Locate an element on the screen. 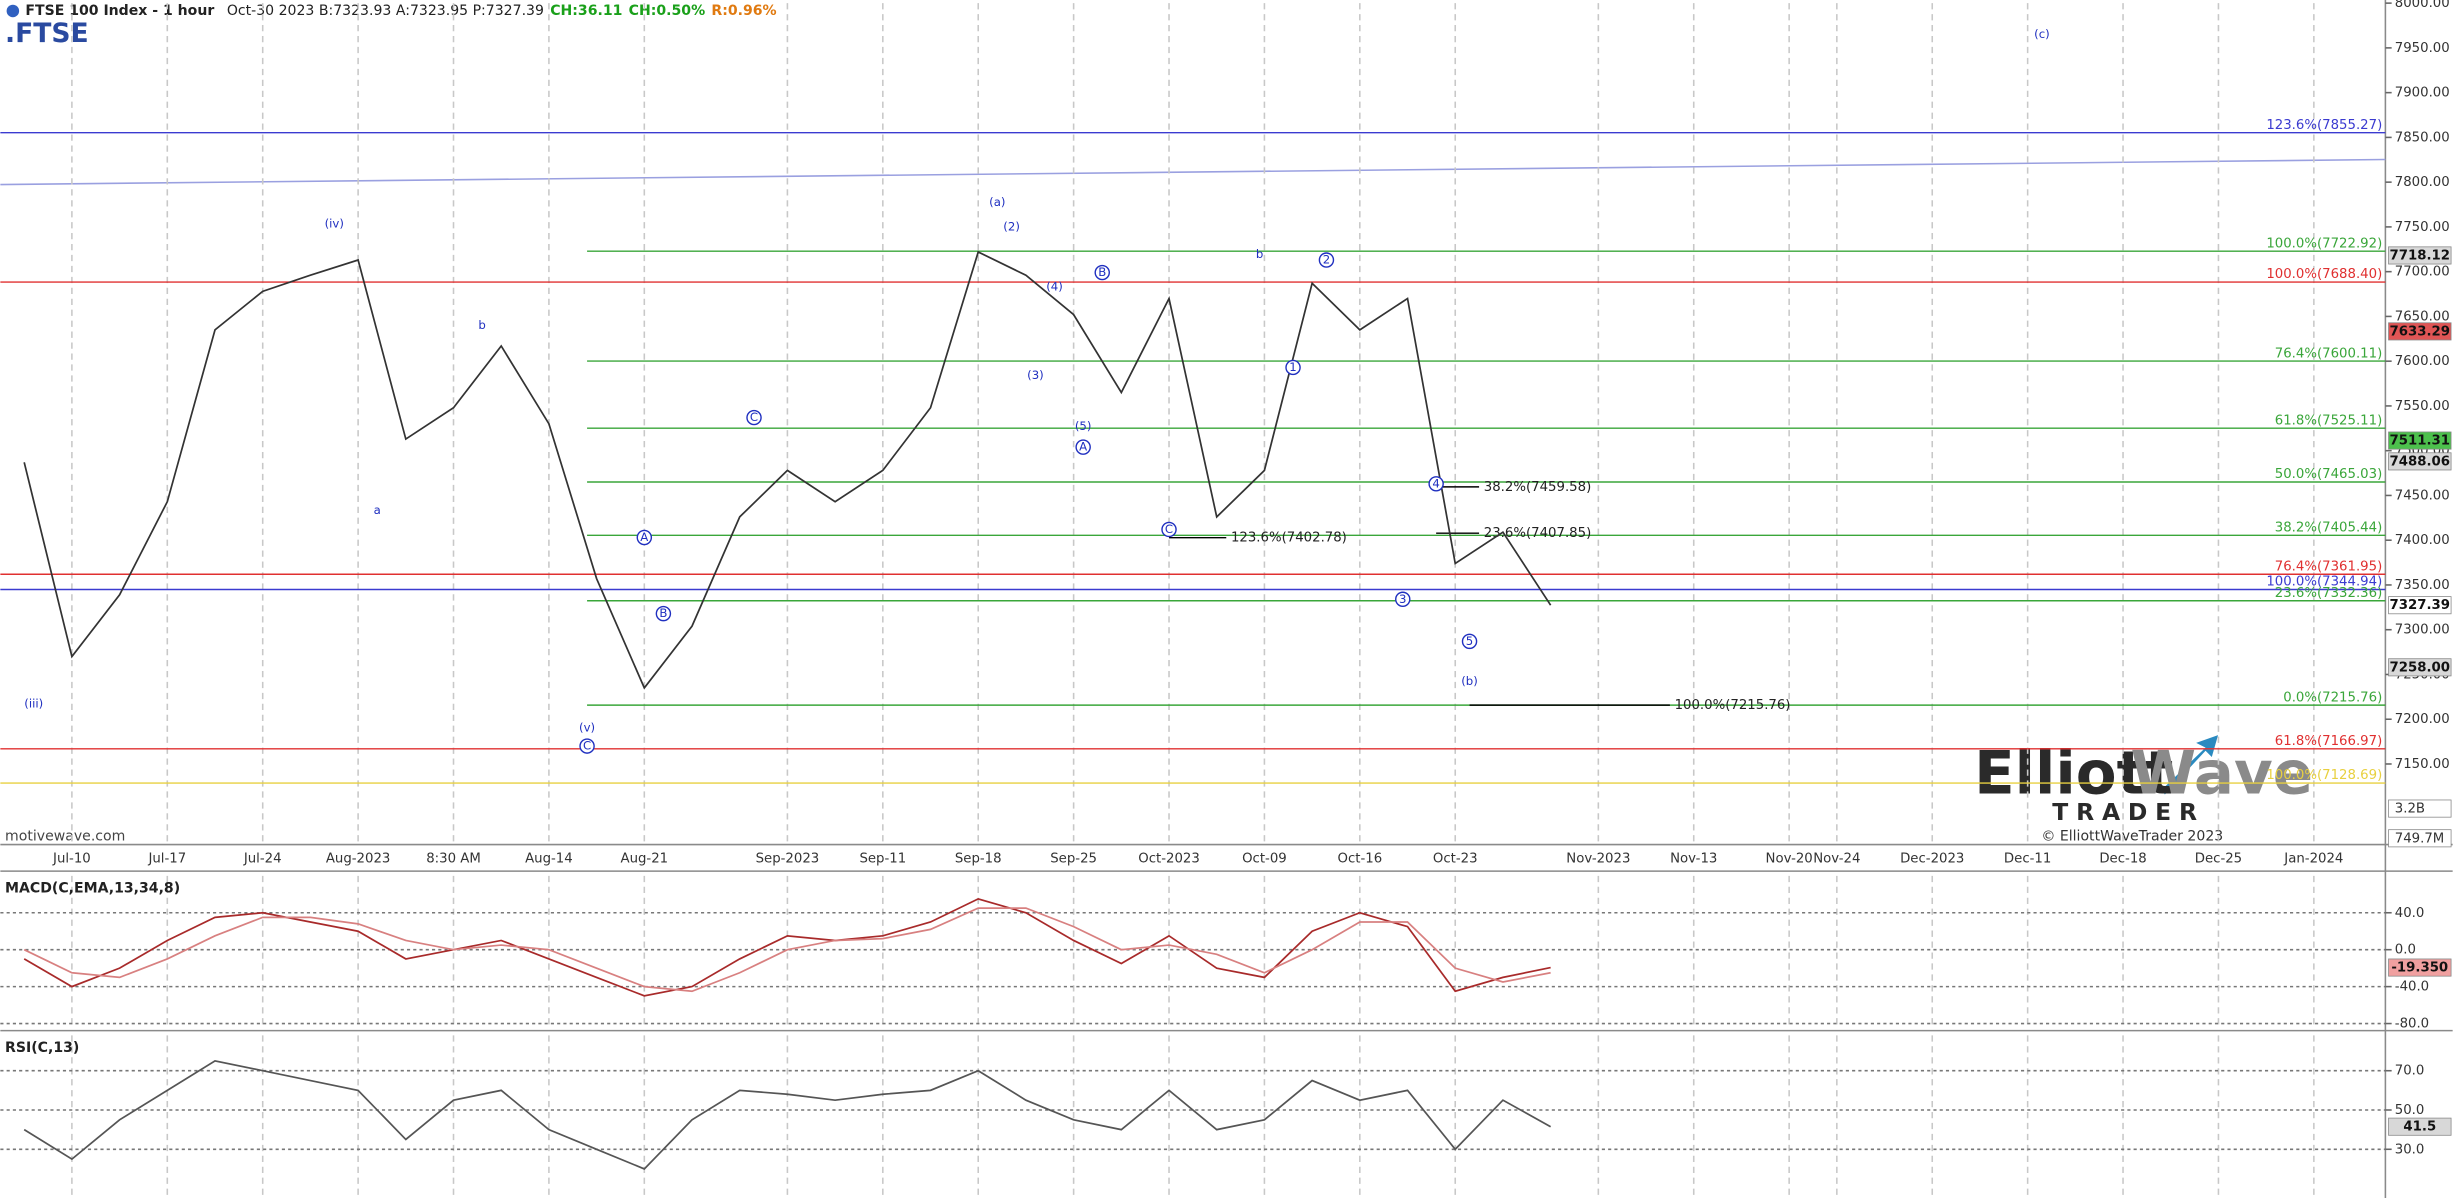 The image size is (2453, 1198). wave-label: (5) is located at coordinates (1083, 426).